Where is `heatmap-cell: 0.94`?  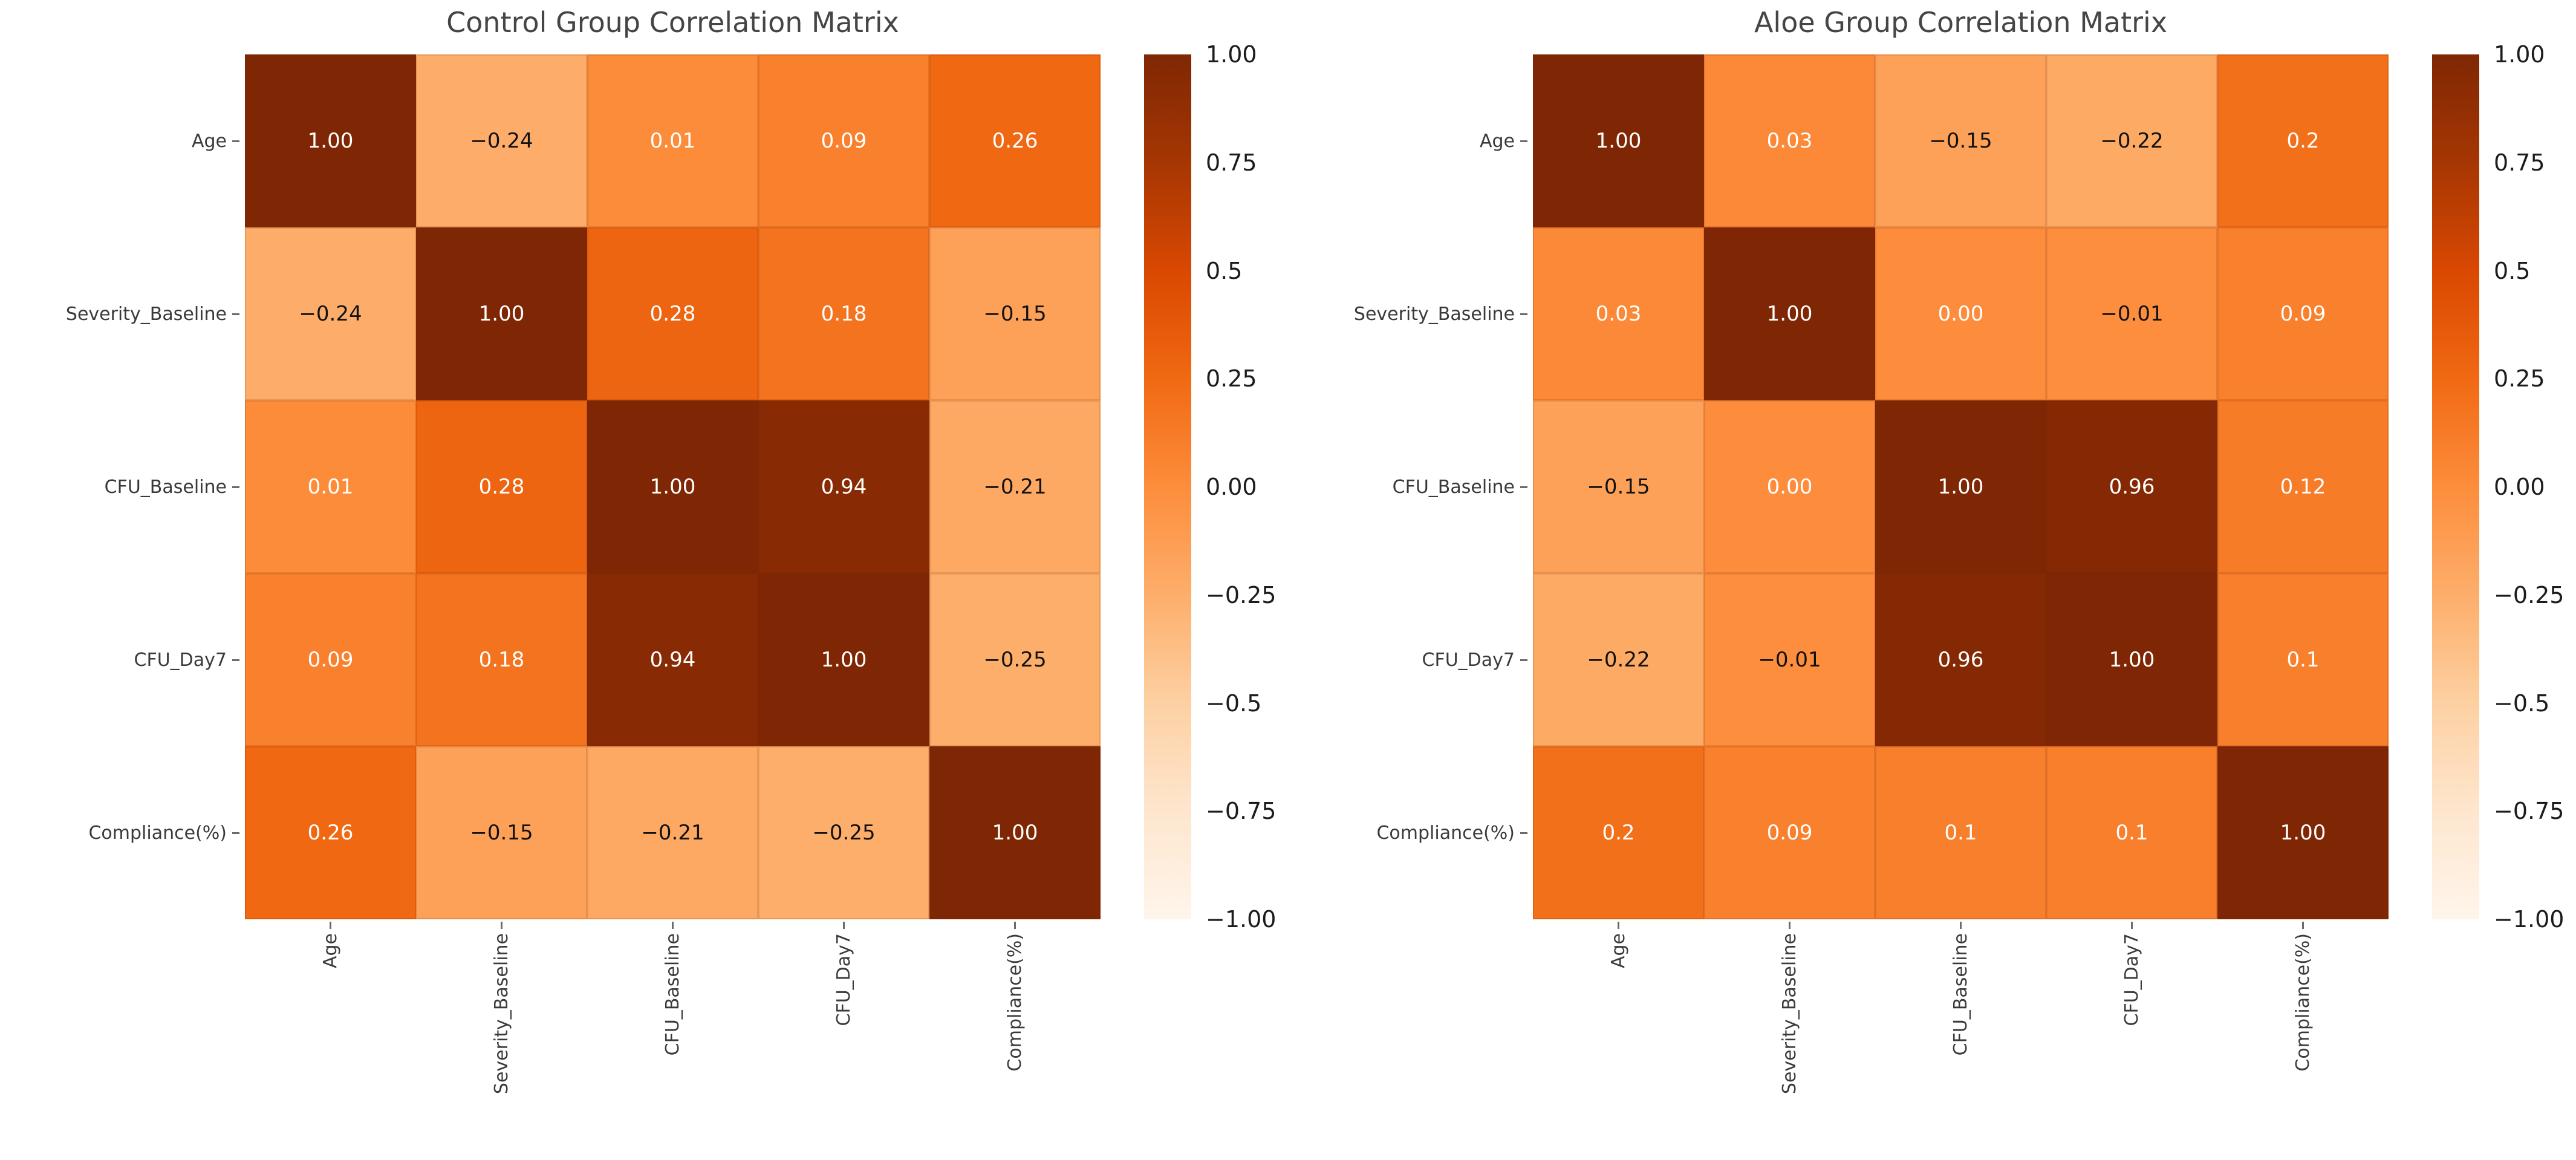
heatmap-cell: 0.94 is located at coordinates (843, 487).